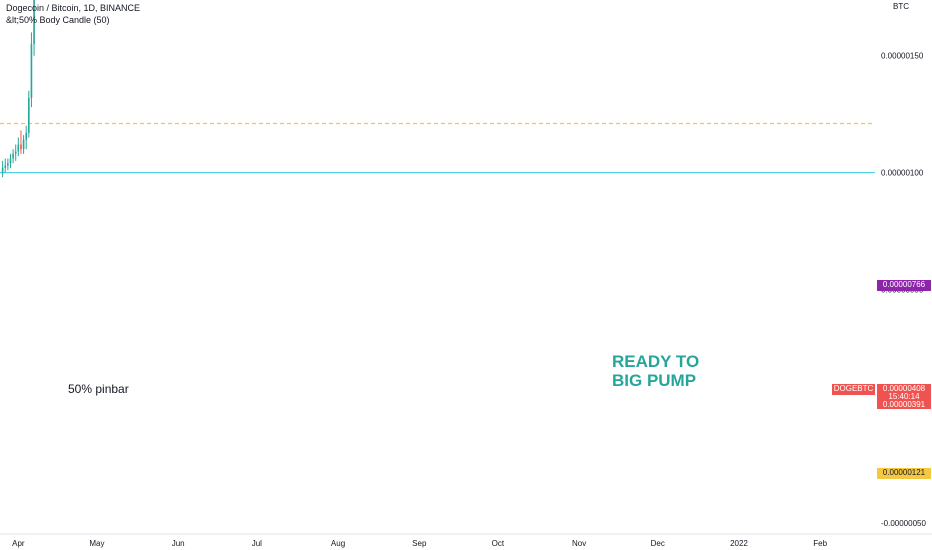  Describe the element at coordinates (658, 543) in the screenshot. I see `time-tick: Dec` at that location.